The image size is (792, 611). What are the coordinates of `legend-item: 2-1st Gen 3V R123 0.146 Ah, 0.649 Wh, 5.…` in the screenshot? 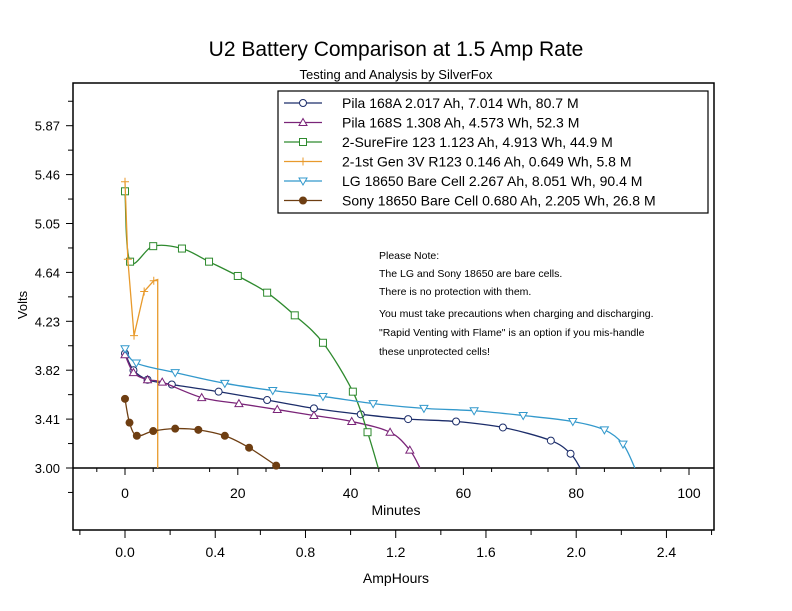 It's located at (458, 162).